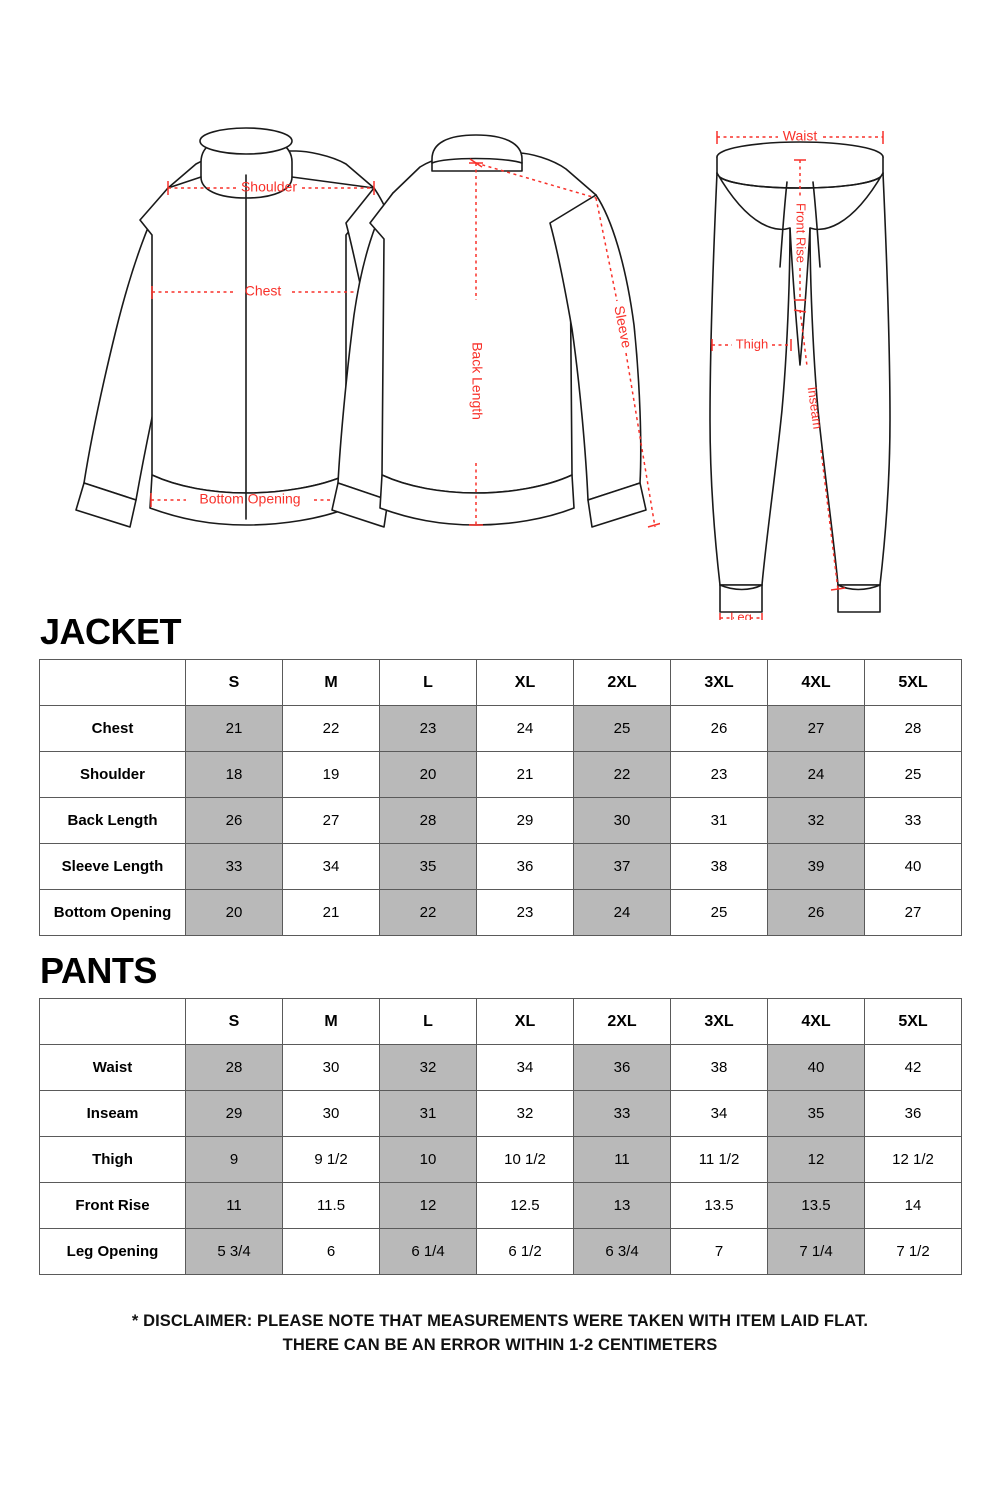 This screenshot has height=1500, width=1000. What do you see at coordinates (622, 820) in the screenshot?
I see `cell-jacket-2-4: 30` at bounding box center [622, 820].